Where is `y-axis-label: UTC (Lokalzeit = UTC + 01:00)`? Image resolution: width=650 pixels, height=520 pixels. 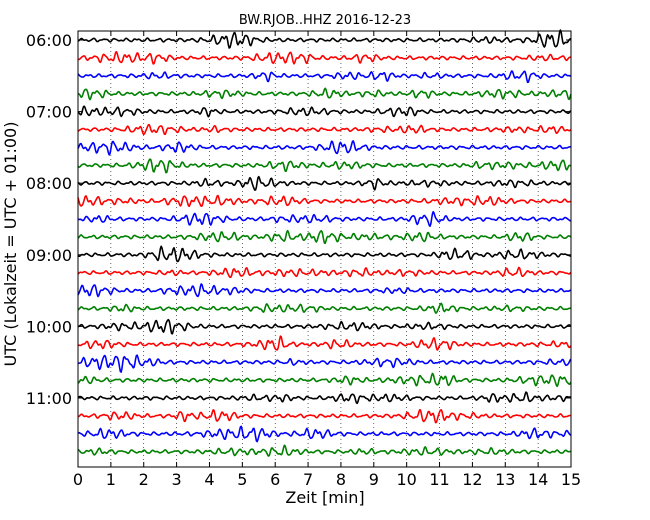
y-axis-label: UTC (Lokalzeit = UTC + 01:00) is located at coordinates (10, 244).